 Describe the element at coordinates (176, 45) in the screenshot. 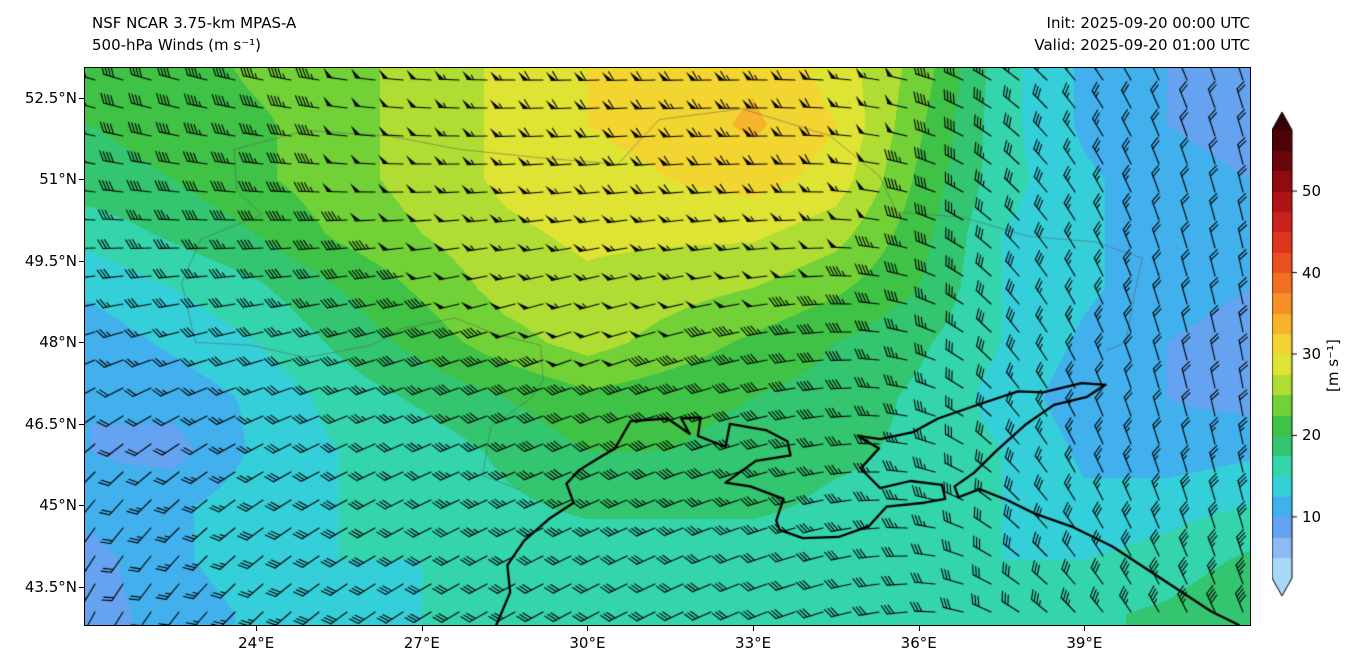

I see `plot-title-line2: 500-hPa Winds (m s⁻¹)` at that location.